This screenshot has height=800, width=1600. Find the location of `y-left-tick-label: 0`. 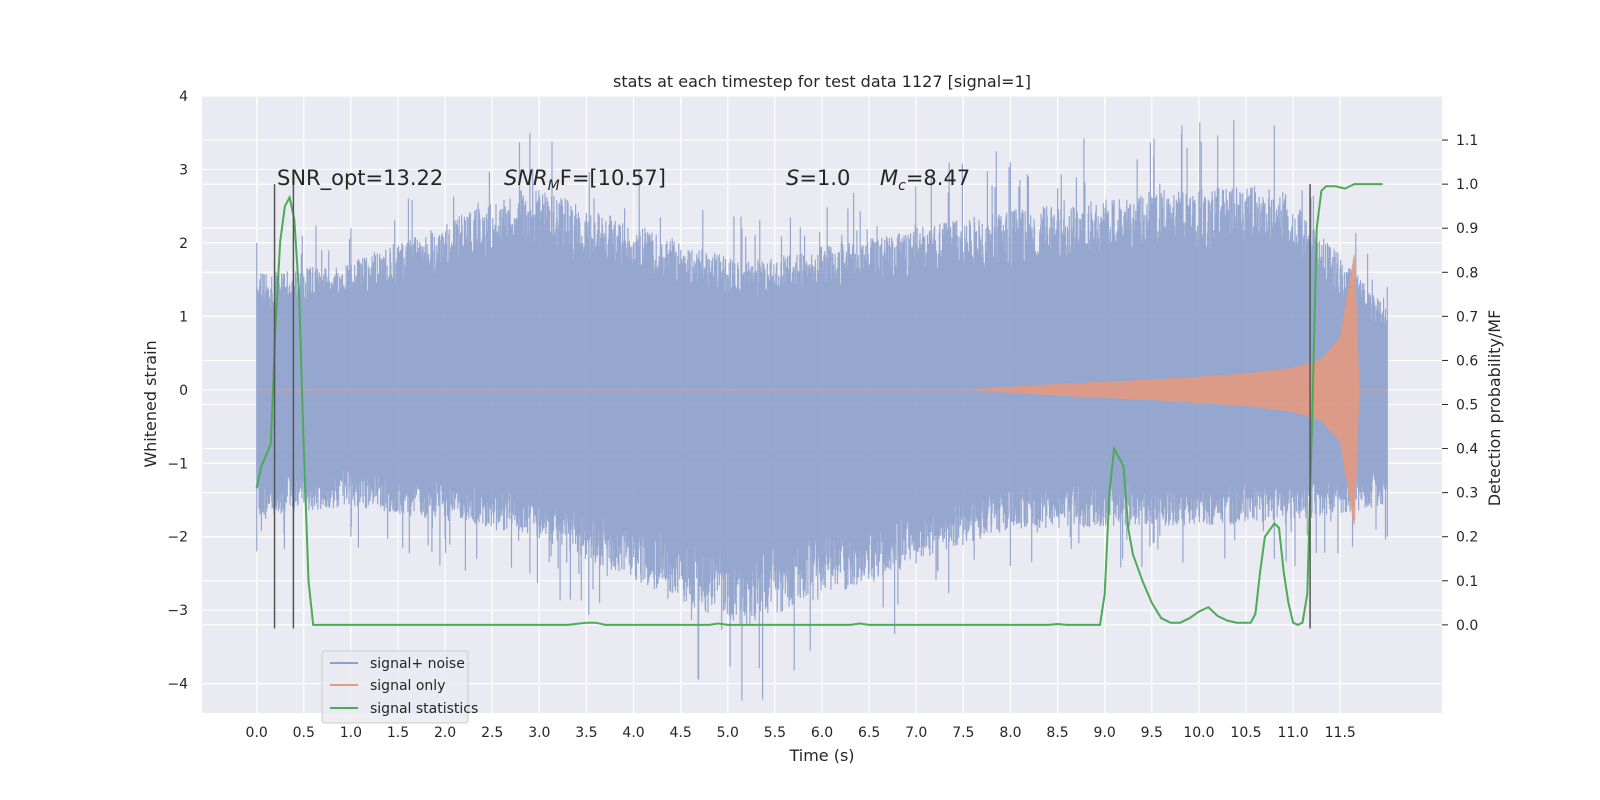

y-left-tick-label: 0 is located at coordinates (183, 391).